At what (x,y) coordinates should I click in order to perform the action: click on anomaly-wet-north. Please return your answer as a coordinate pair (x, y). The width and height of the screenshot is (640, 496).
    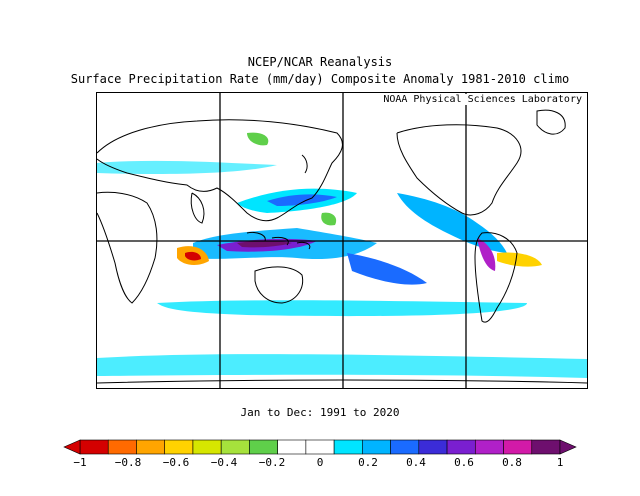
    Looking at the image, I should click on (187, 167).